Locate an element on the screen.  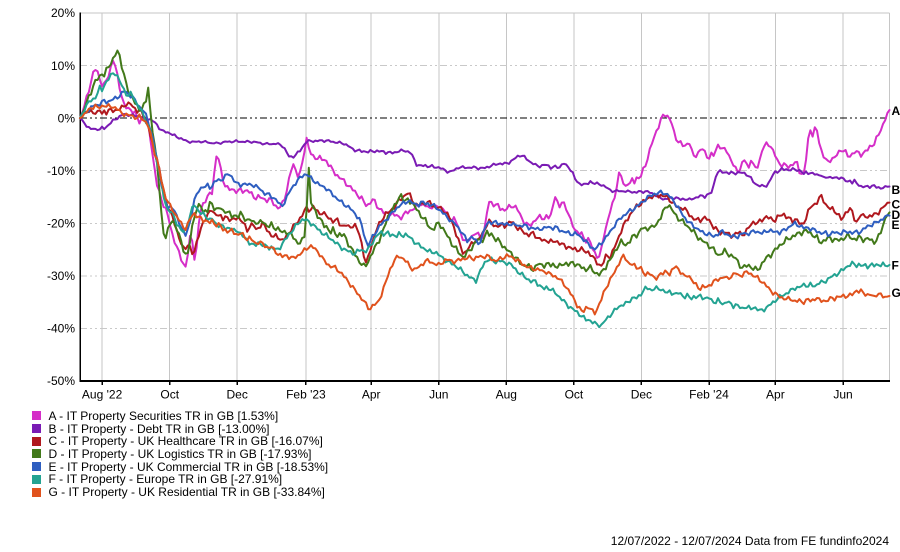
svg-text: Aug '22 is located at coordinates (102, 395).